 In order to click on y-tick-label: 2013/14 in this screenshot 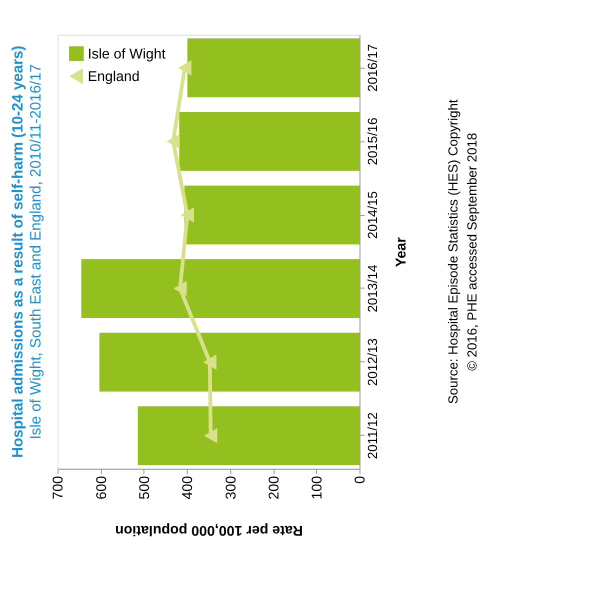, I will do `click(372, 288)`.